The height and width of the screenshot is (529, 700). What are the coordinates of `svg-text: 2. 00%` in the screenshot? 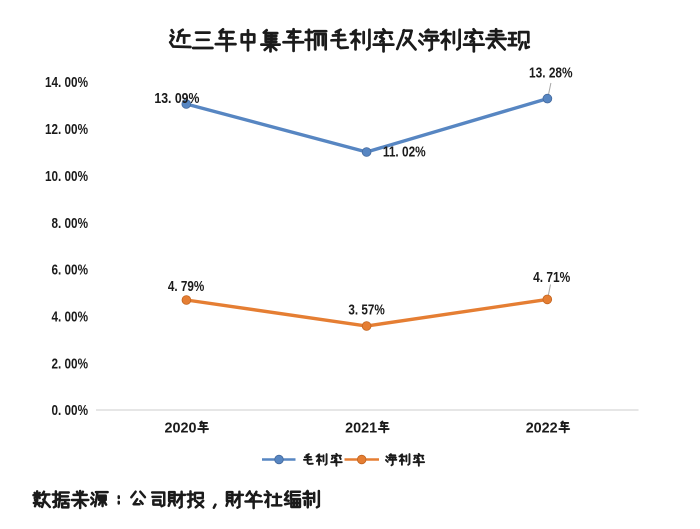 It's located at (70, 363).